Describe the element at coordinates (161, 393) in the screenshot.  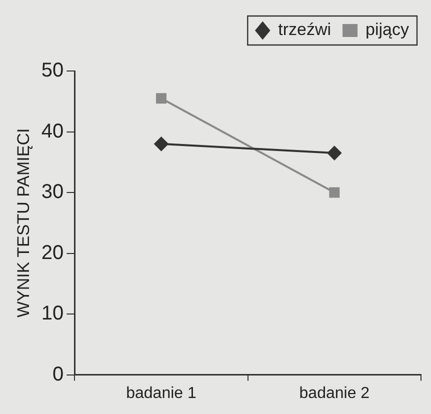
I see `x-tick-label: badanie 1` at that location.